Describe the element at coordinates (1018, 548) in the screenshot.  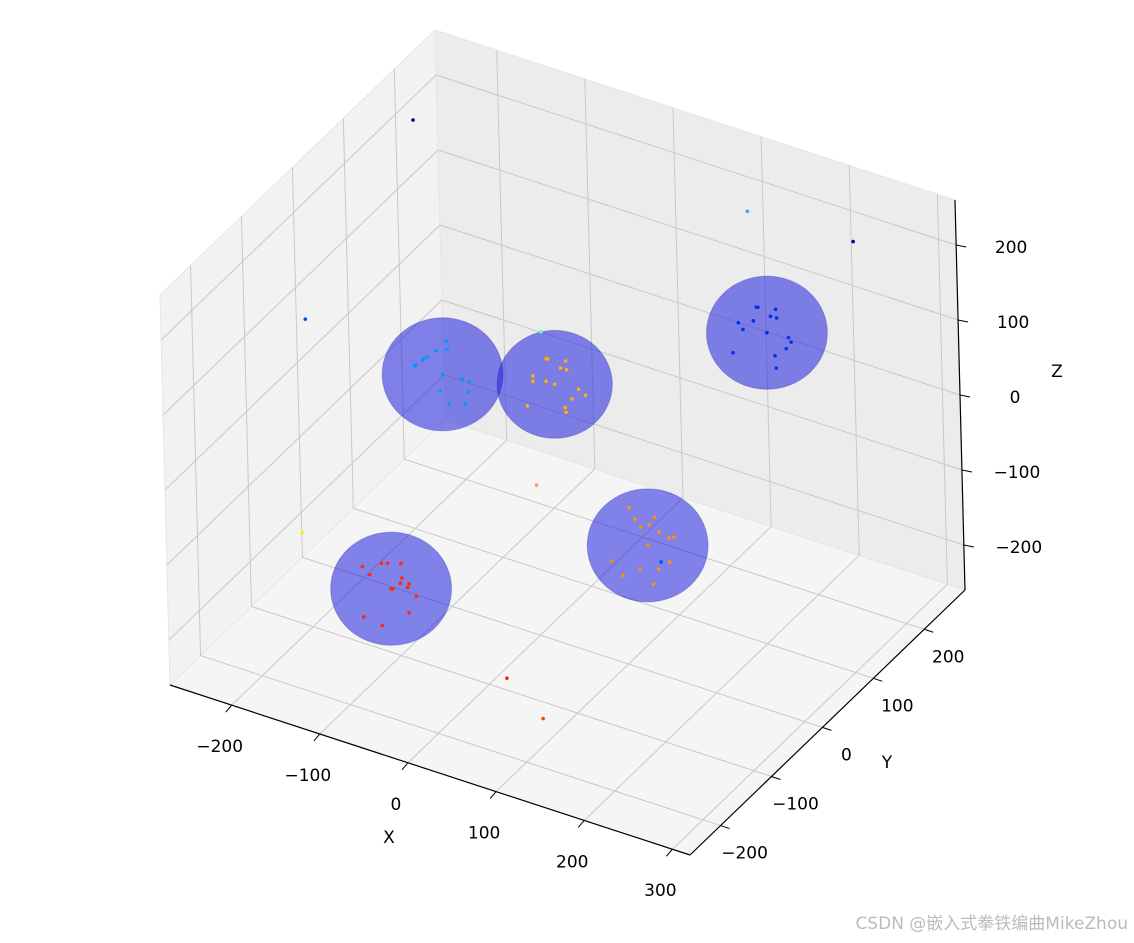
I see `z-tick-label: −200` at that location.